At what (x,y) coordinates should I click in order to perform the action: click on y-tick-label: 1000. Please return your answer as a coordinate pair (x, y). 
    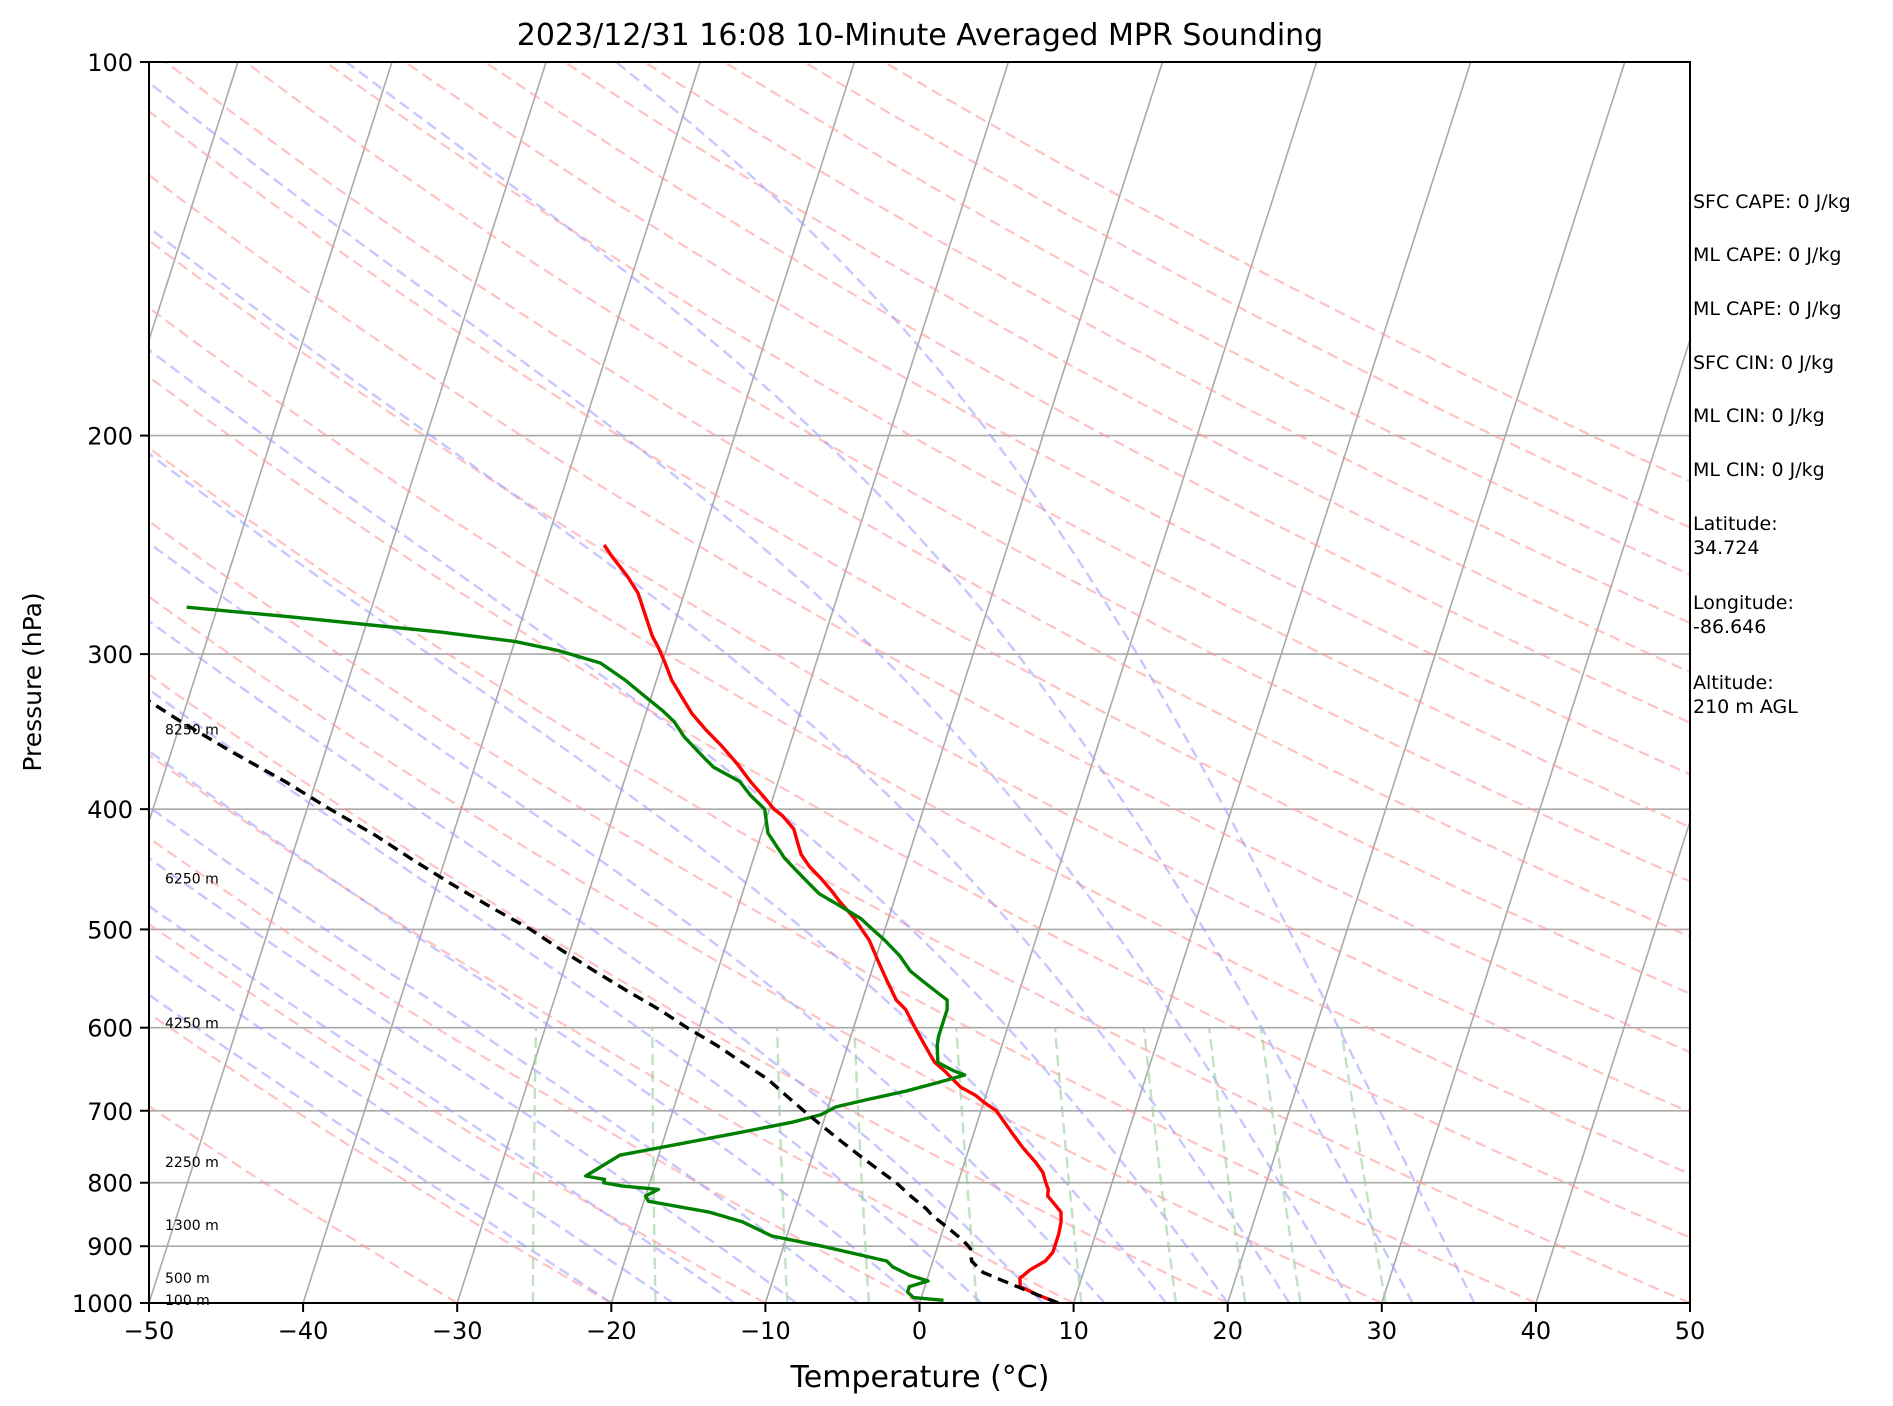
    Looking at the image, I should click on (102, 1304).